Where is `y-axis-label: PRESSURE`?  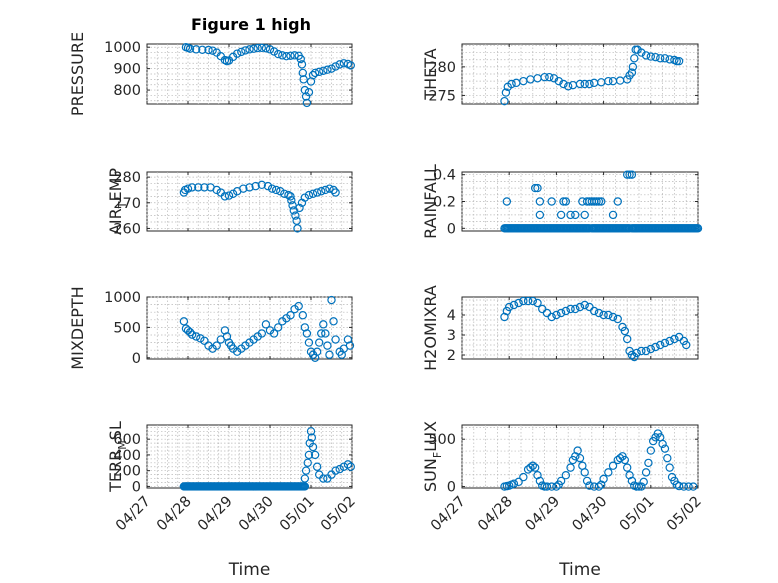 y-axis-label: PRESSURE is located at coordinates (77, 74).